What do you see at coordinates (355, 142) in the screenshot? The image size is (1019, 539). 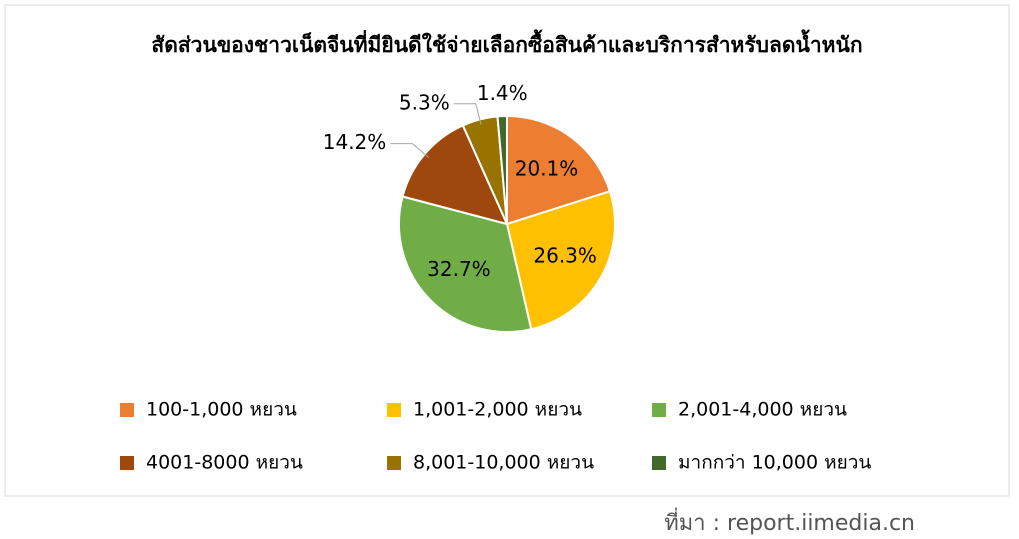 I see `data-label: 14.2%` at bounding box center [355, 142].